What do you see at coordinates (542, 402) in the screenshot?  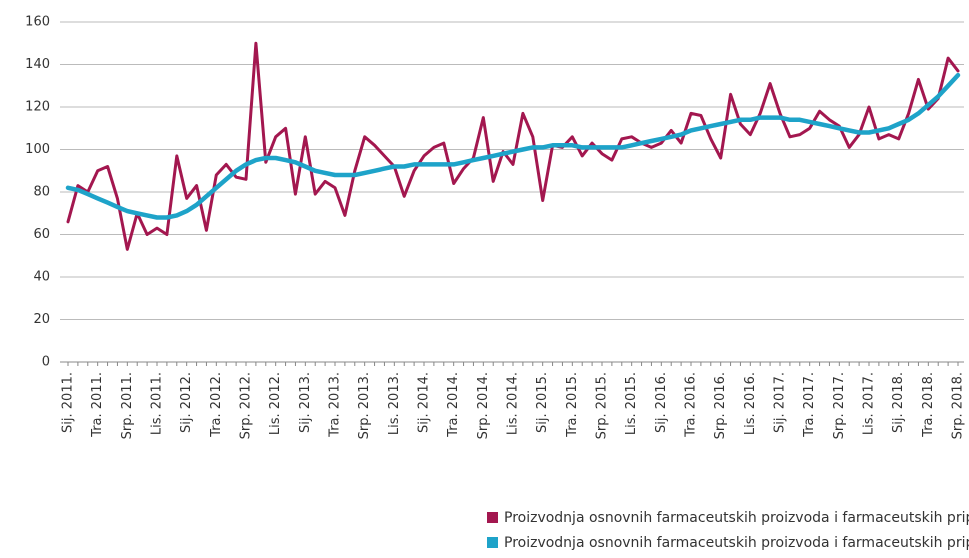 I see `x-tick-label: Sij. 2015.` at bounding box center [542, 402].